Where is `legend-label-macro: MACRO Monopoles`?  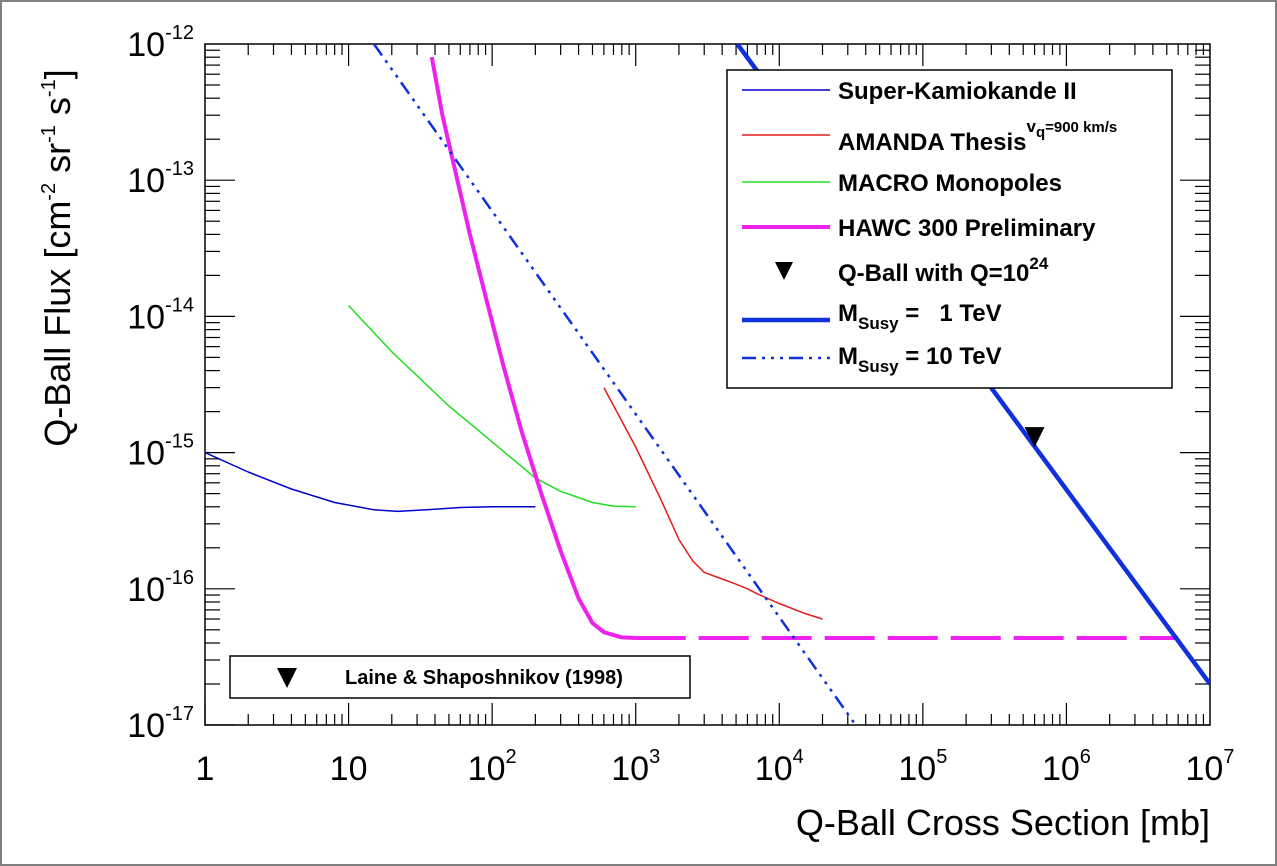
legend-label-macro: MACRO Monopoles is located at coordinates (950, 183).